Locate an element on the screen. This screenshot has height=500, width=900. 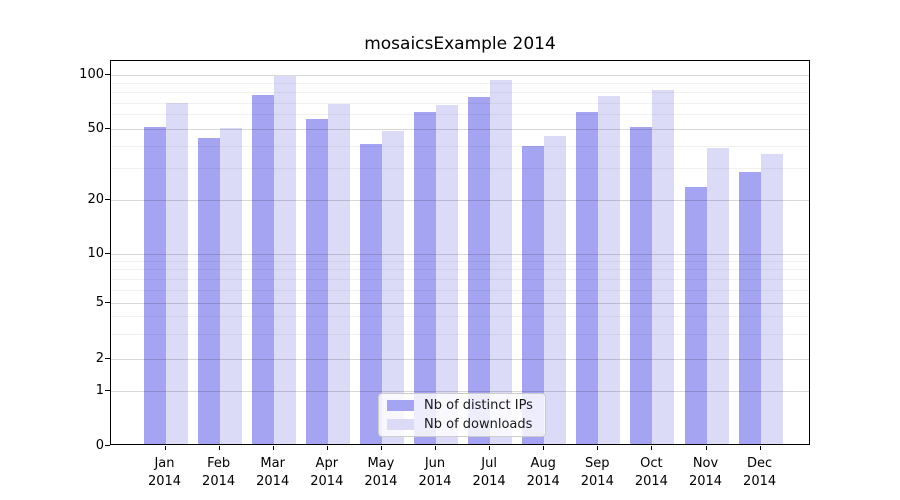
x-tick-label: Aug 2014 is located at coordinates (543, 472).